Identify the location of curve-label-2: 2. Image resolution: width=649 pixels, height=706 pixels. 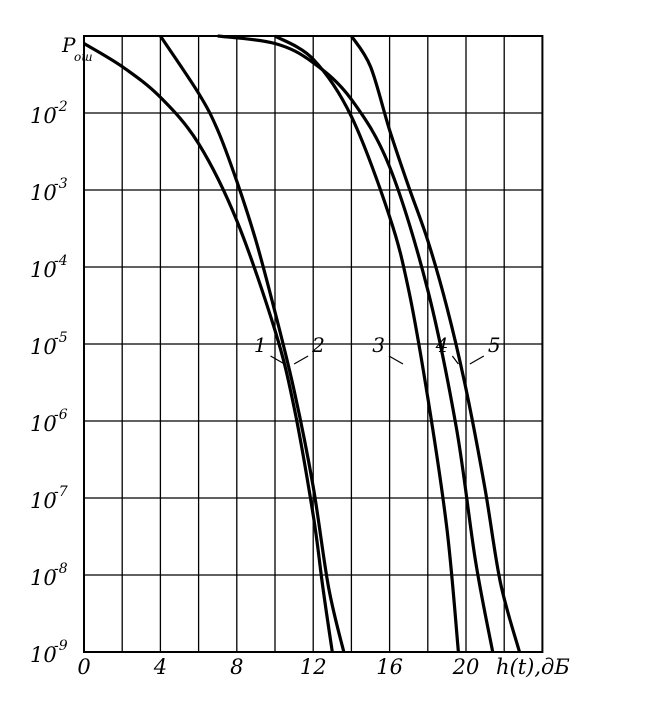
(318, 345).